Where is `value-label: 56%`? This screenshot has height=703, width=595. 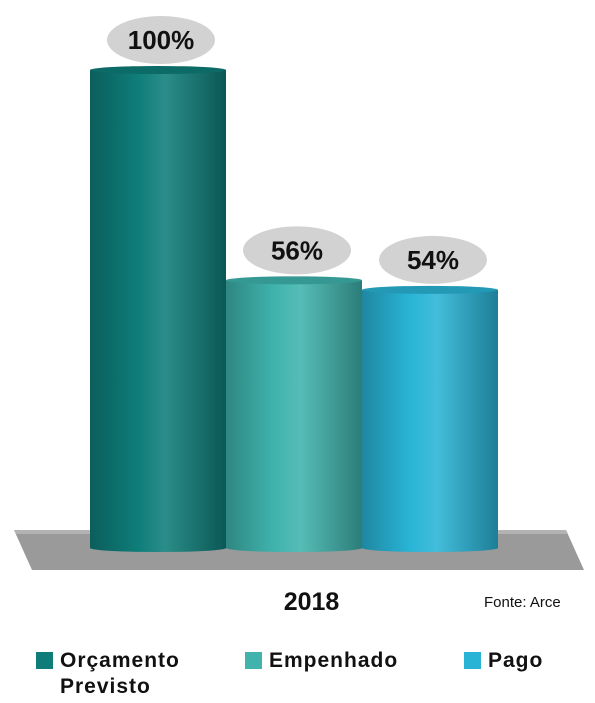 value-label: 56% is located at coordinates (297, 250).